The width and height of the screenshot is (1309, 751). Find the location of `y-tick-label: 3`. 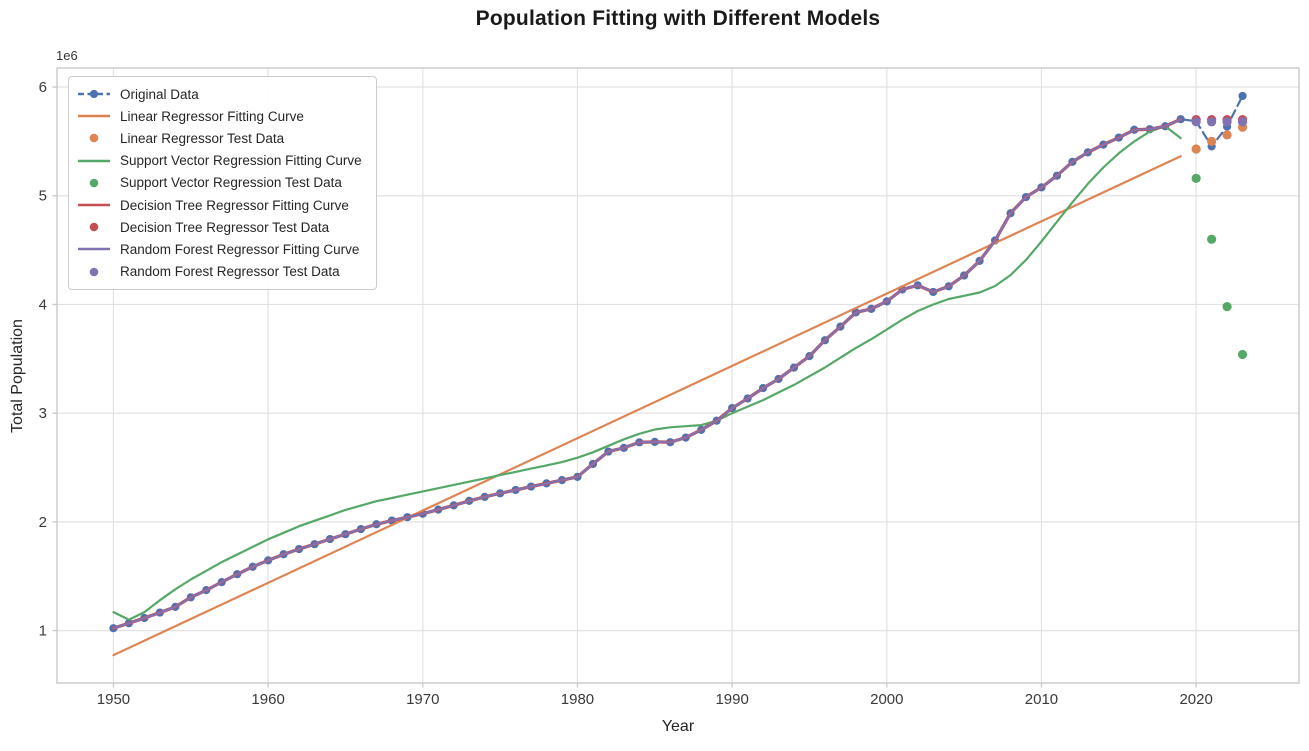

y-tick-label: 3 is located at coordinates (43, 413).